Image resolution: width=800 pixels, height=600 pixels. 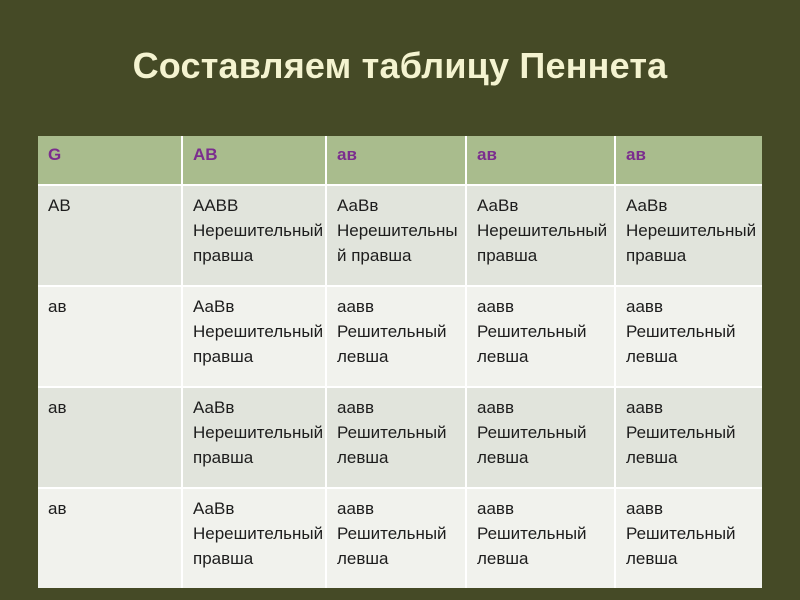 I want to click on column-header-4: ав, so click(x=689, y=161).